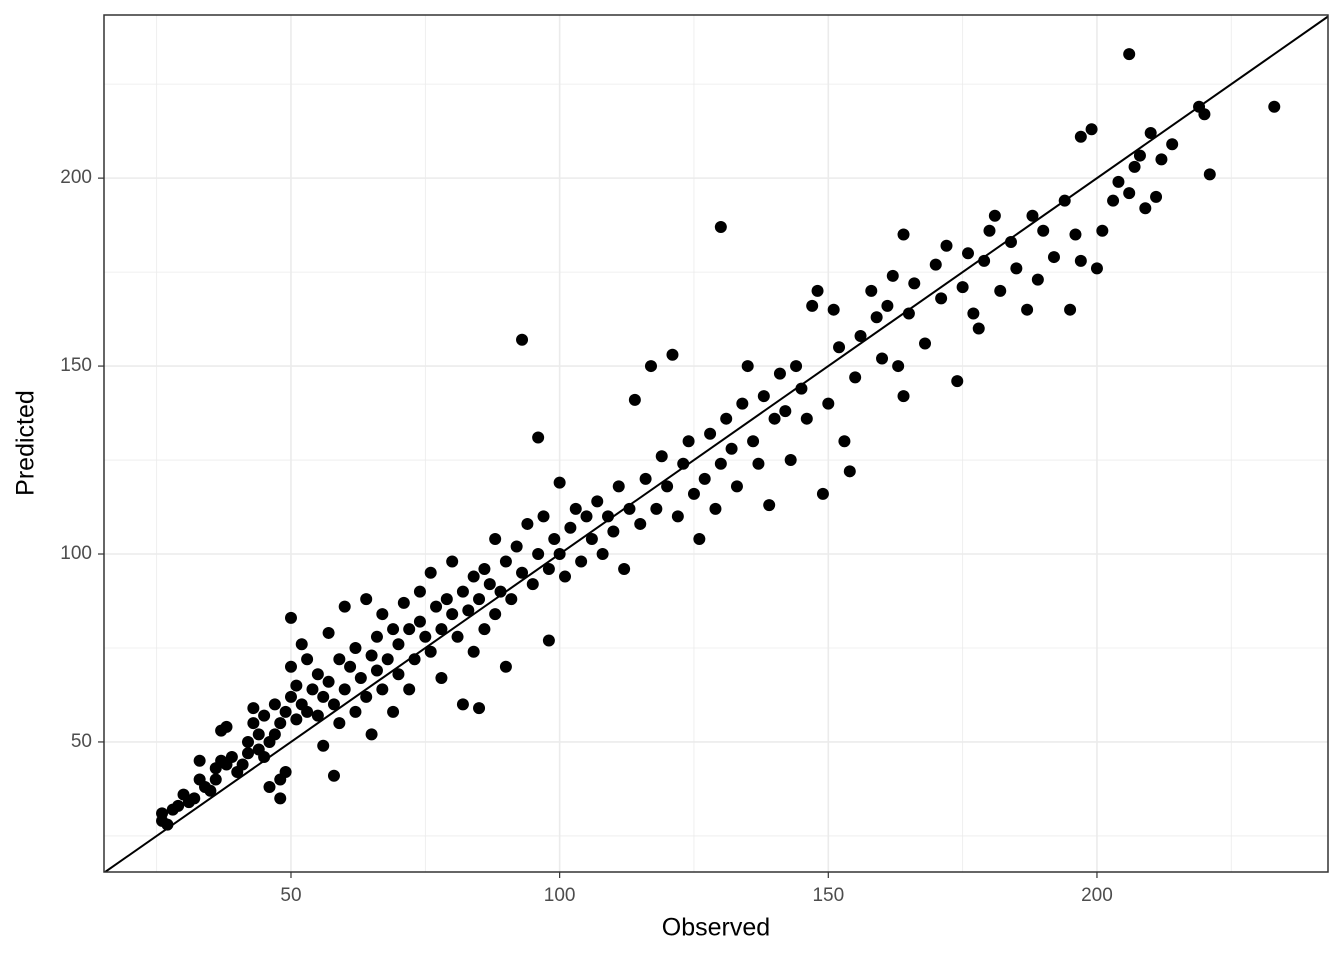  What do you see at coordinates (828, 895) in the screenshot?
I see `x-tick-label: 150` at bounding box center [828, 895].